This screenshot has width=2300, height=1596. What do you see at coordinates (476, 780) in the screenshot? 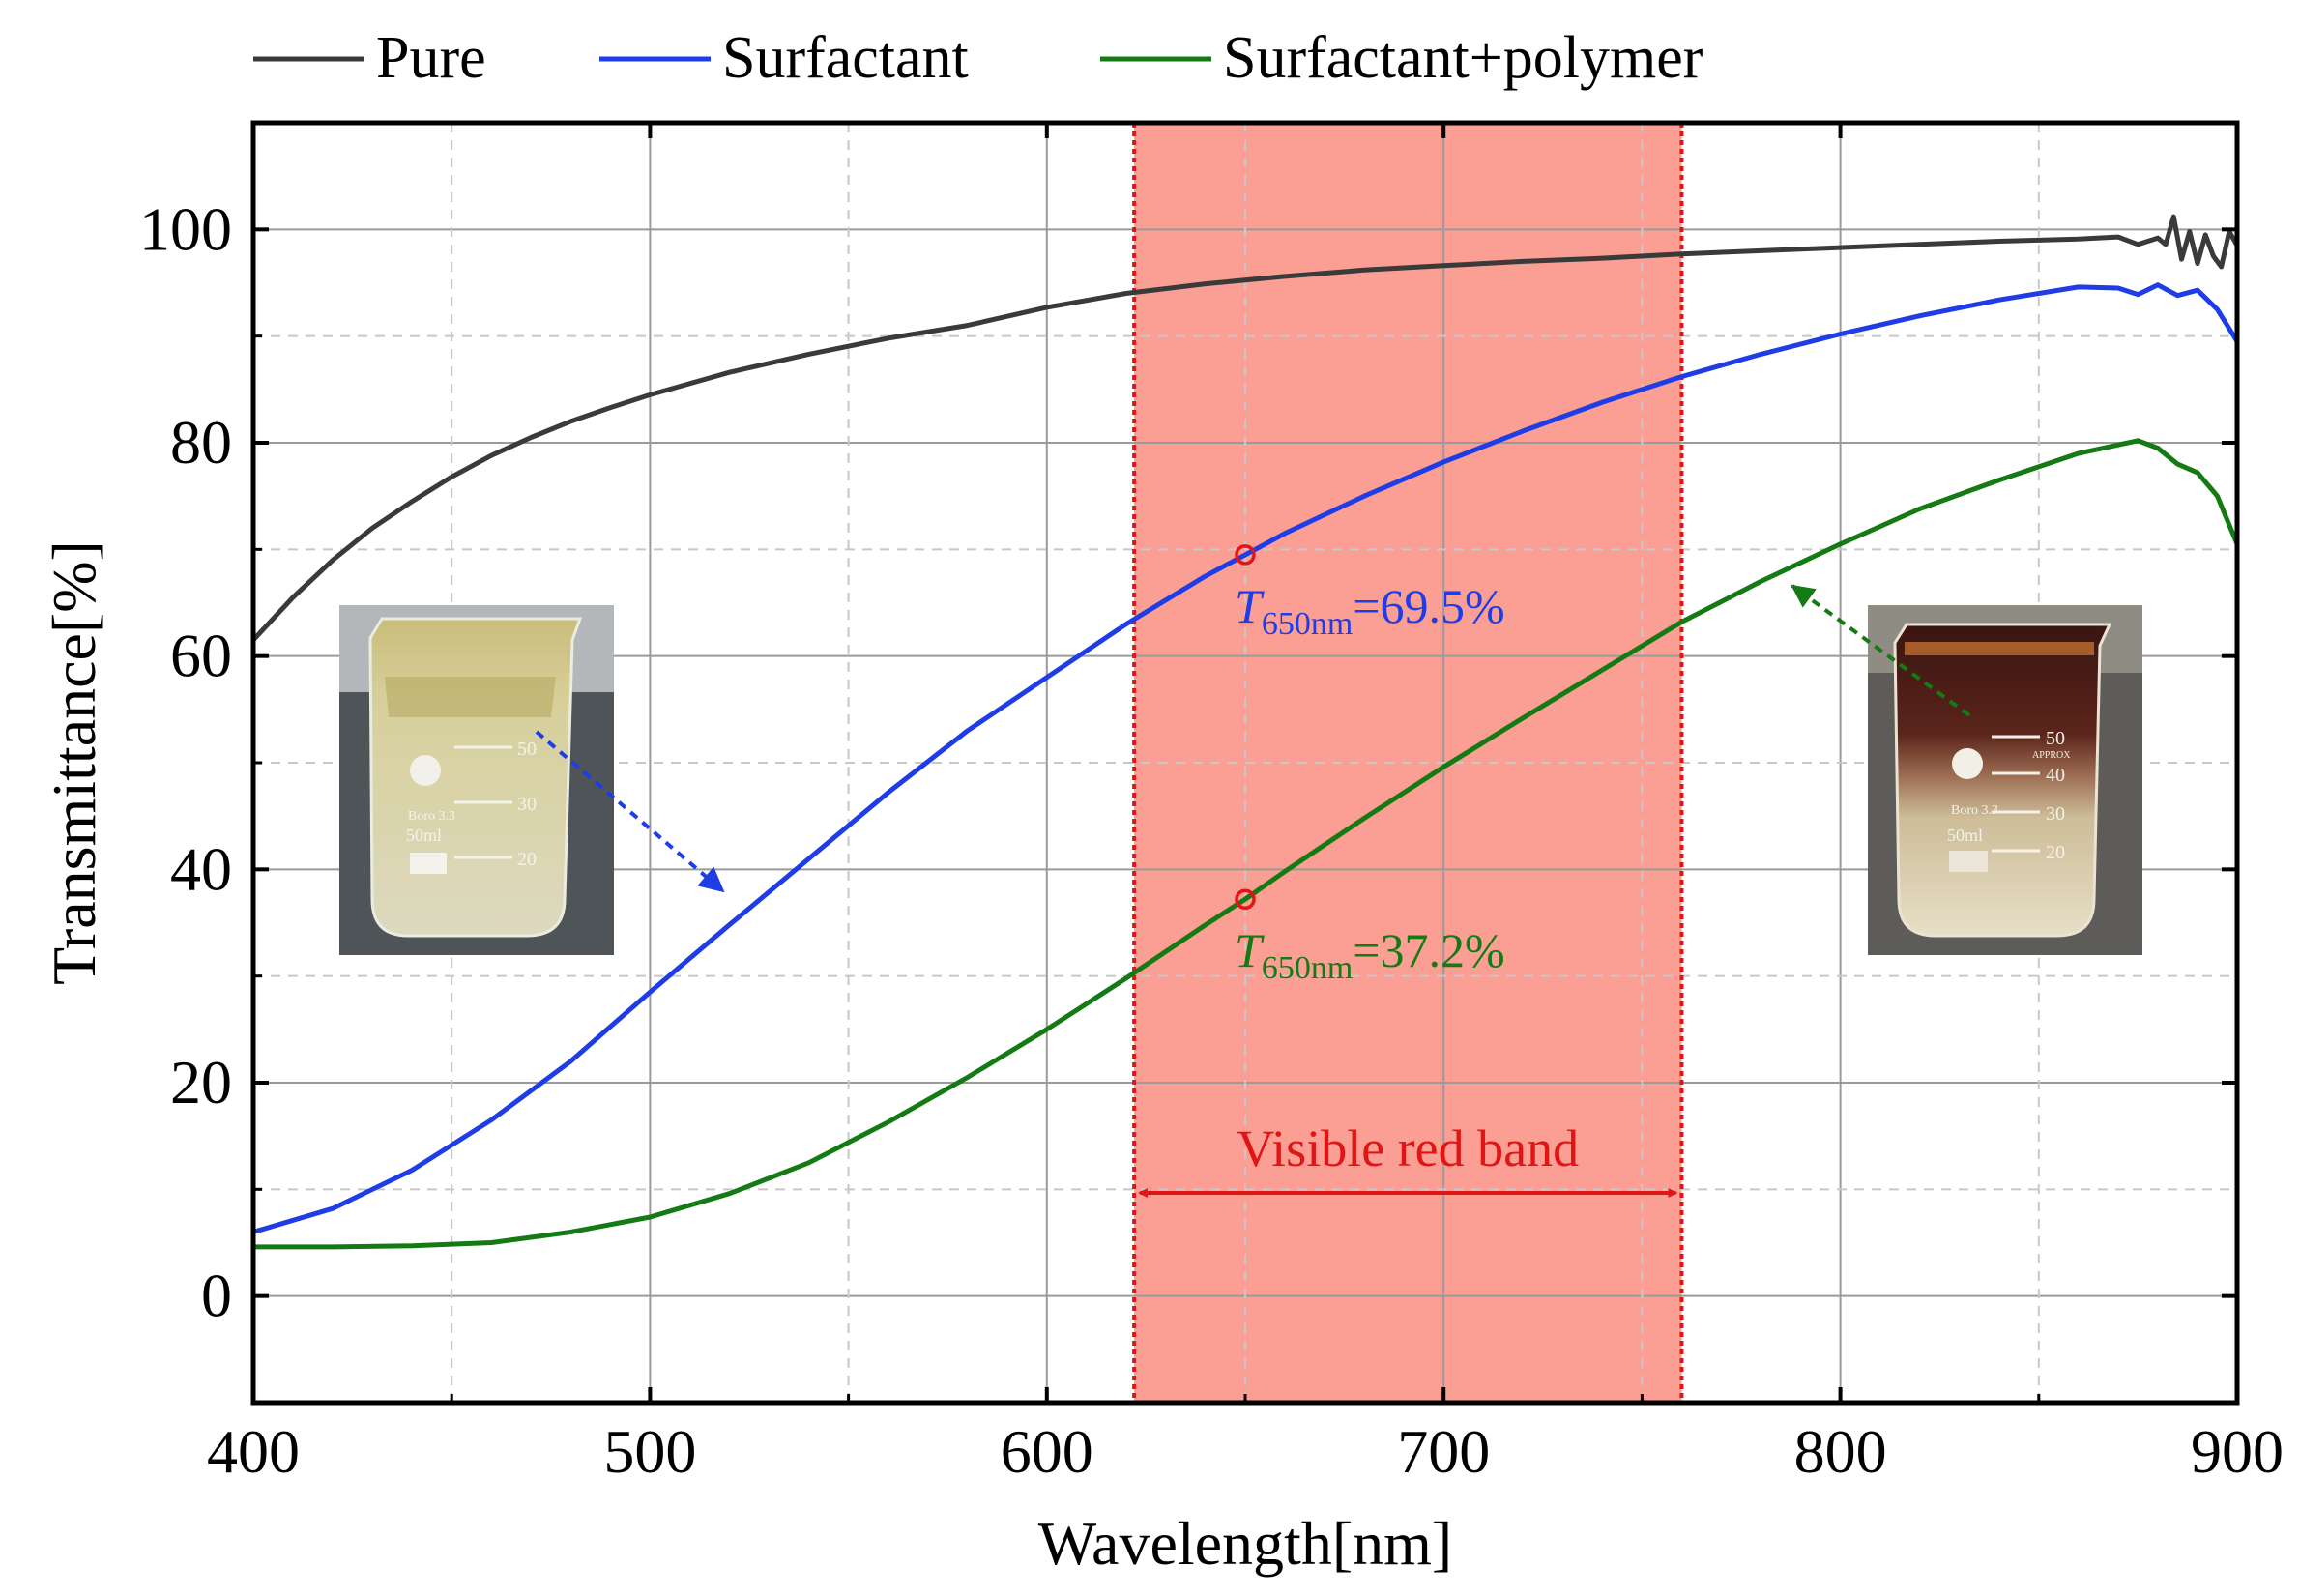
I see `beaker-photo-surfactant: 50 30 20 Boro 3.3 50ml` at bounding box center [476, 780].